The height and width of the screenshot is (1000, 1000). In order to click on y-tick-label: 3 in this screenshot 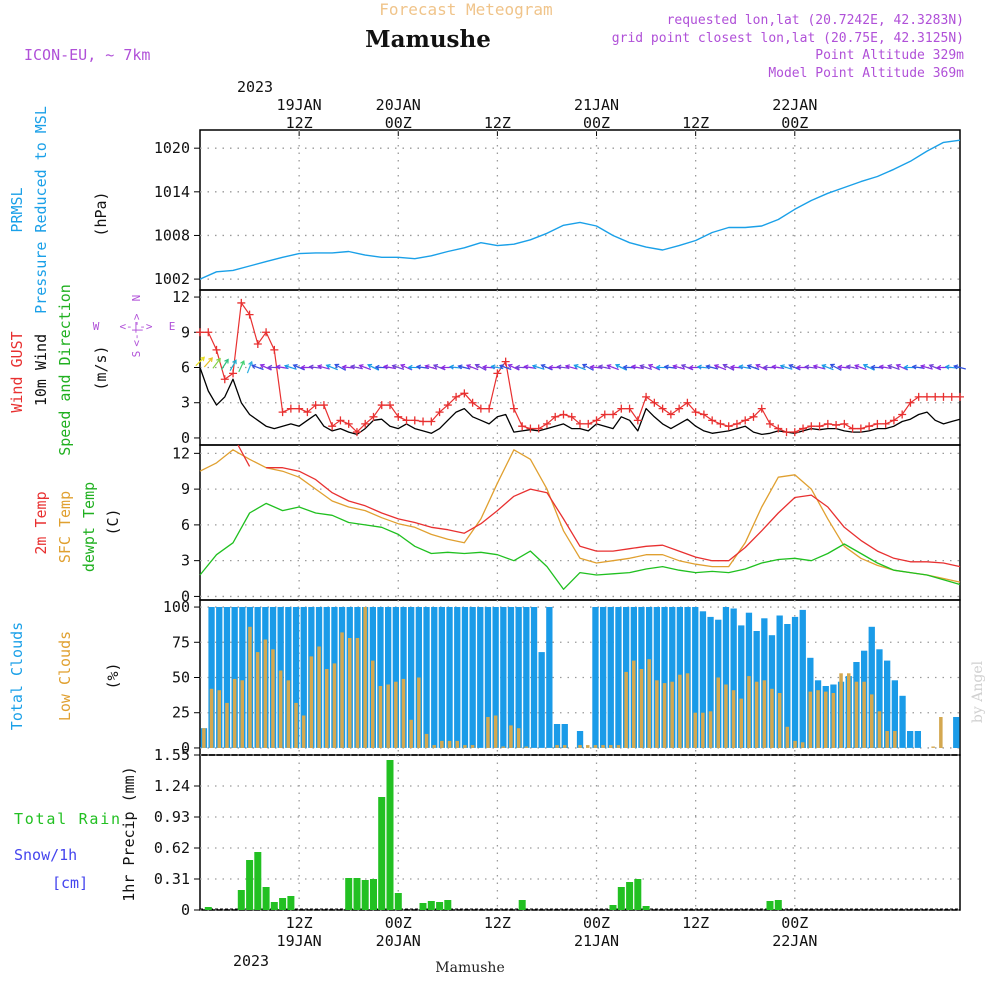, I will do `click(185, 561)`.